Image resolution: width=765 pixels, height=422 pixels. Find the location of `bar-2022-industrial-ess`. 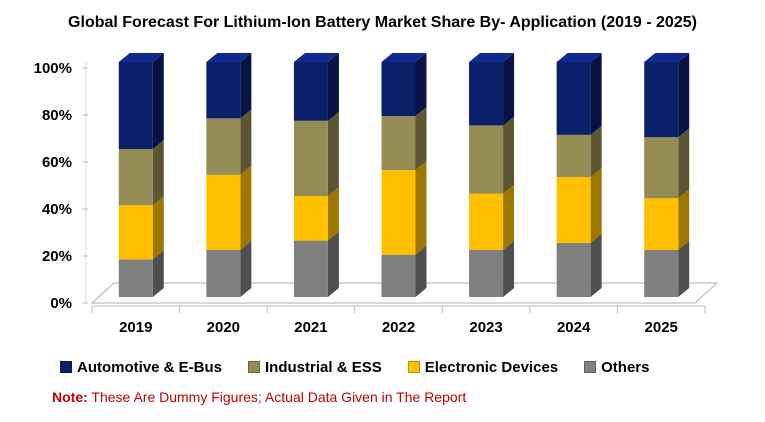

bar-2022-industrial-ess is located at coordinates (398, 143).